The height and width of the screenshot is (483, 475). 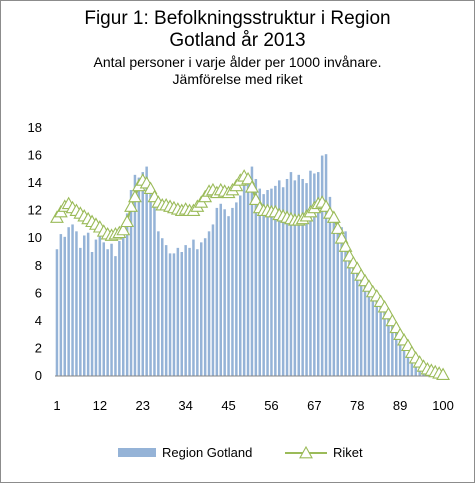 What do you see at coordinates (38, 320) in the screenshot?
I see `y-tick-label: 4` at bounding box center [38, 320].